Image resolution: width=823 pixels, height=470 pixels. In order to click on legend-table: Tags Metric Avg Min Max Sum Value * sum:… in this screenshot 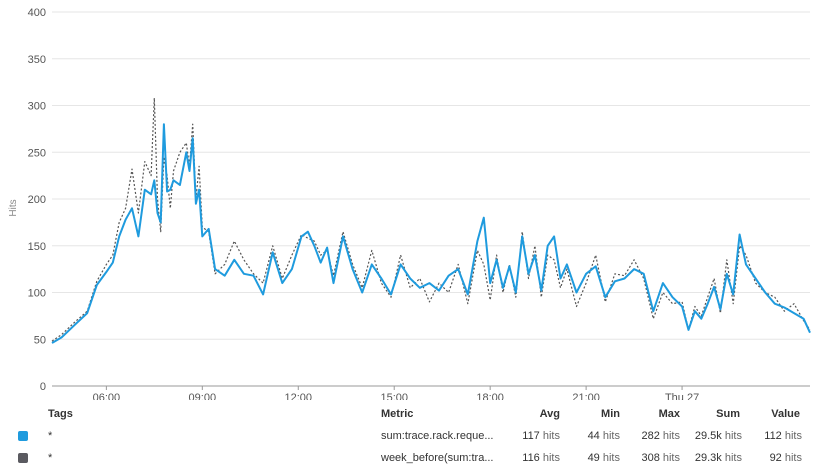, I will do `click(411, 437)`.